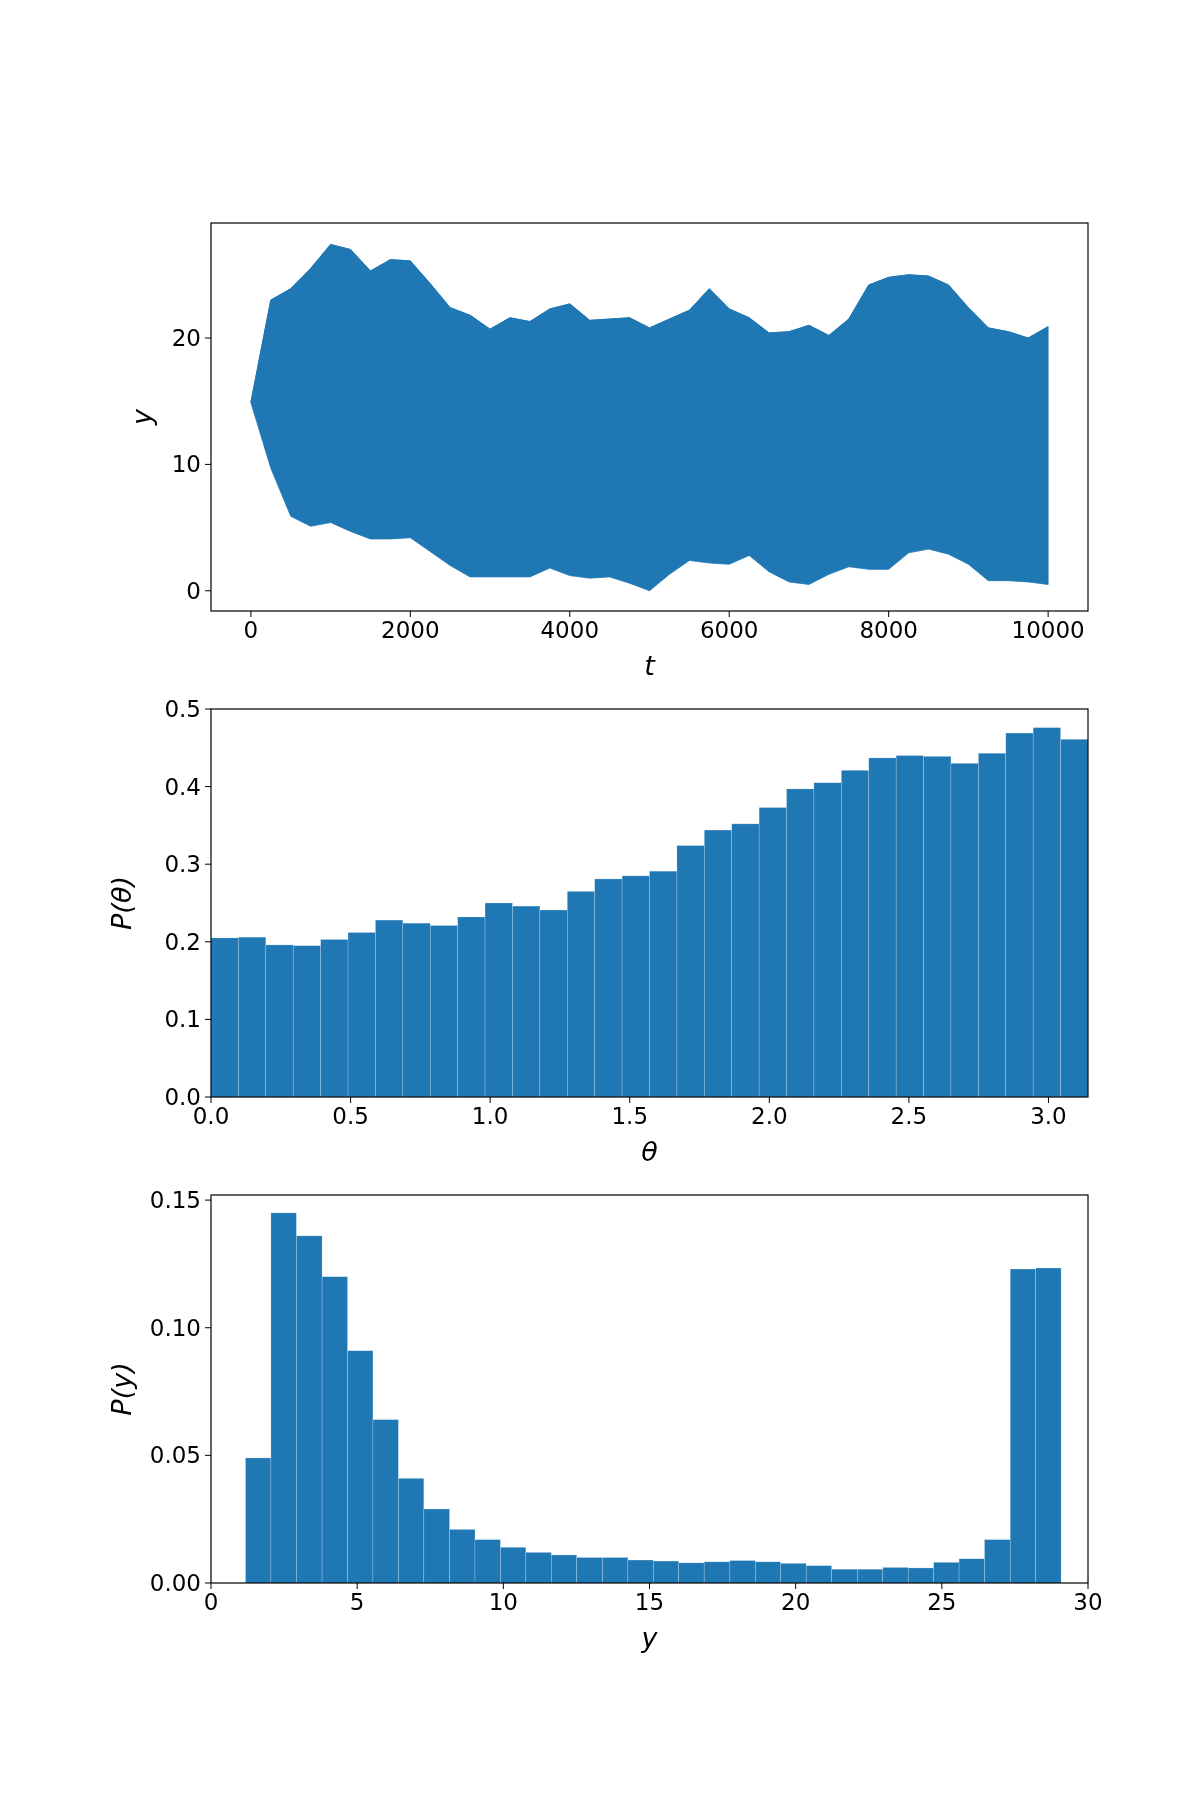  What do you see at coordinates (729, 630) in the screenshot?
I see `x-tick-label: 6000` at bounding box center [729, 630].